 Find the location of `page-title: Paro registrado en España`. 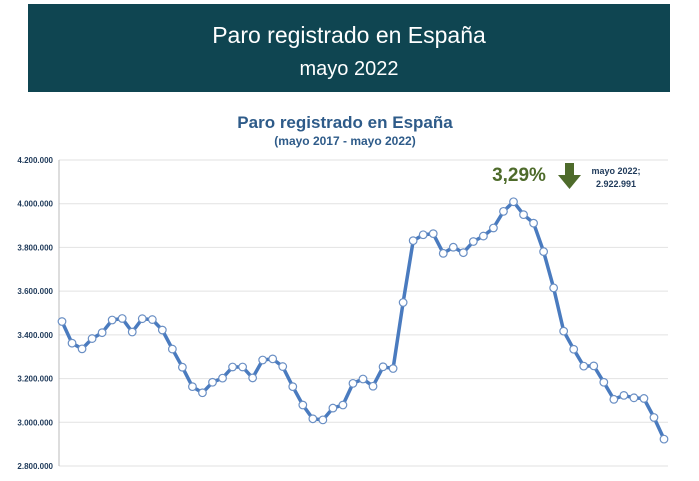

page-title: Paro registrado en España is located at coordinates (349, 35).